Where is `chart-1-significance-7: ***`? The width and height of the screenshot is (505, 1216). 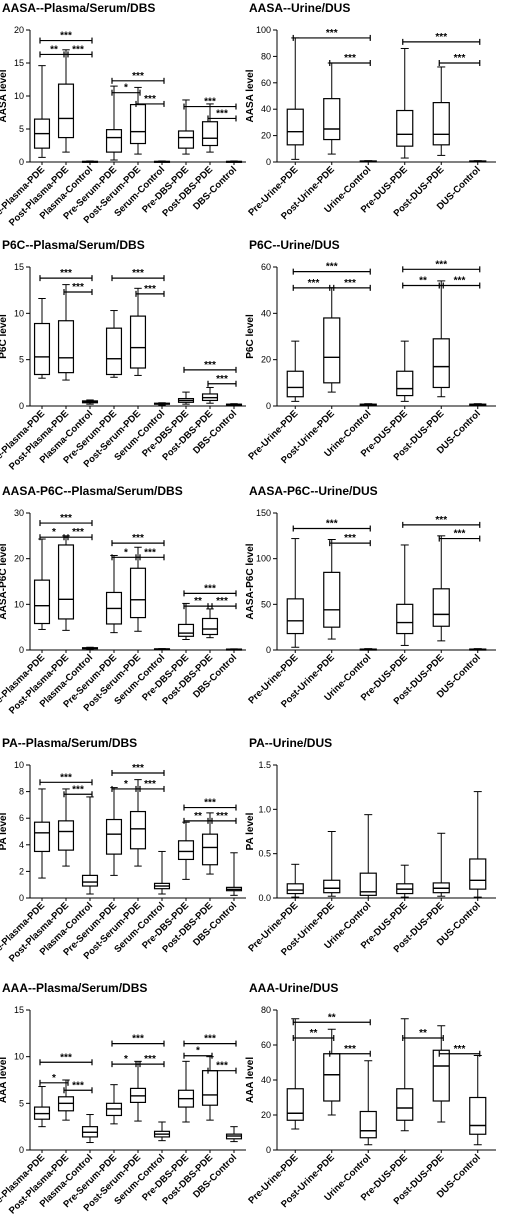
chart-1-significance-7: *** is located at coordinates (210, 103).